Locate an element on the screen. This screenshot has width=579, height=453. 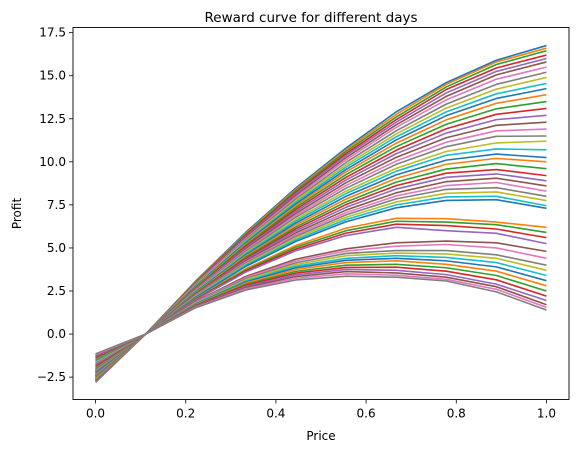
y-tick-label: 15.0 is located at coordinates (52, 76).